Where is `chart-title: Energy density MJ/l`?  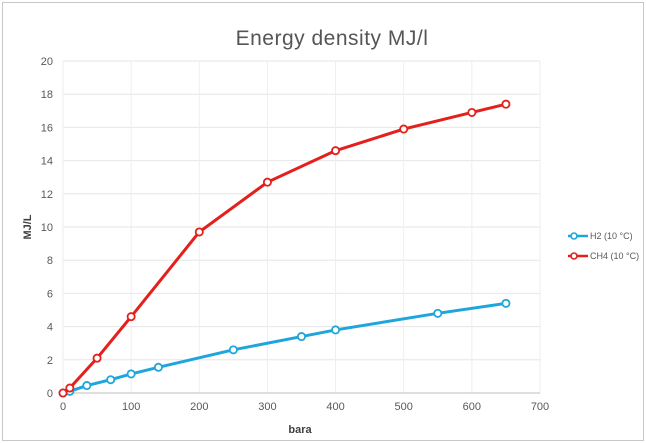 chart-title: Energy density MJ/l is located at coordinates (332, 38).